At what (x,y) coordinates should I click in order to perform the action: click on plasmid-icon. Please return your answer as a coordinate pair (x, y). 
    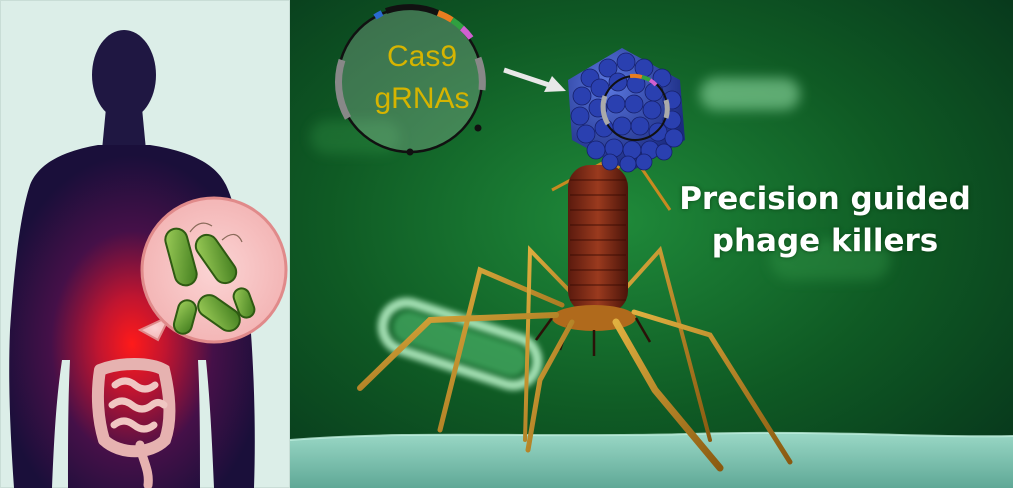
    Looking at the image, I should click on (410, 80).